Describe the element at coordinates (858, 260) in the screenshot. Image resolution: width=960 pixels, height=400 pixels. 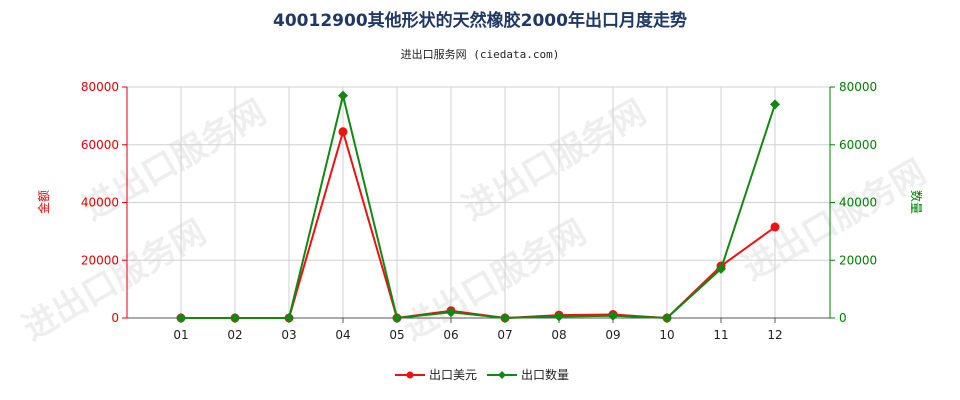
I see `right-tick-label: 20000` at that location.